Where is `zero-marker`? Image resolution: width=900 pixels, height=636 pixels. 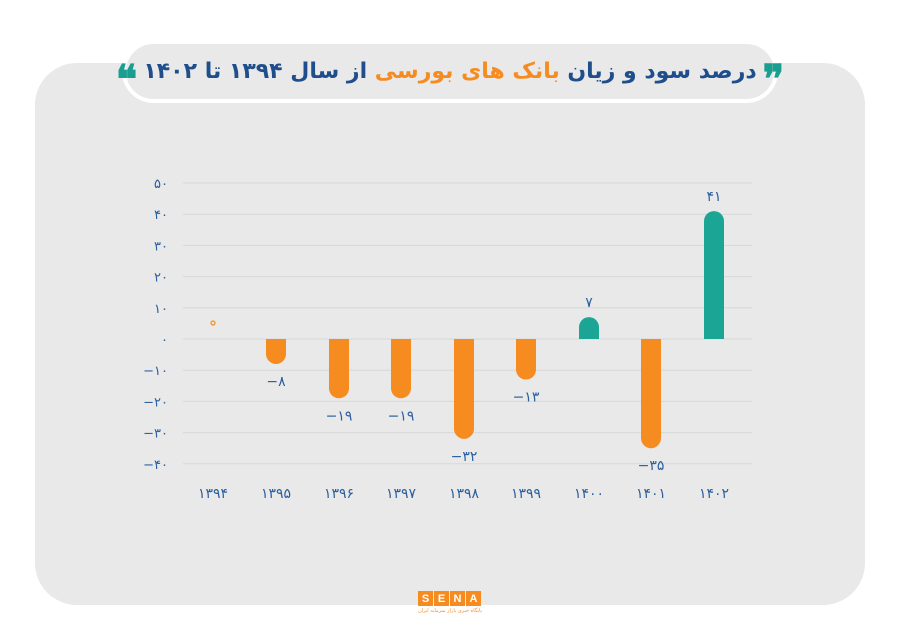 zero-marker is located at coordinates (213, 323).